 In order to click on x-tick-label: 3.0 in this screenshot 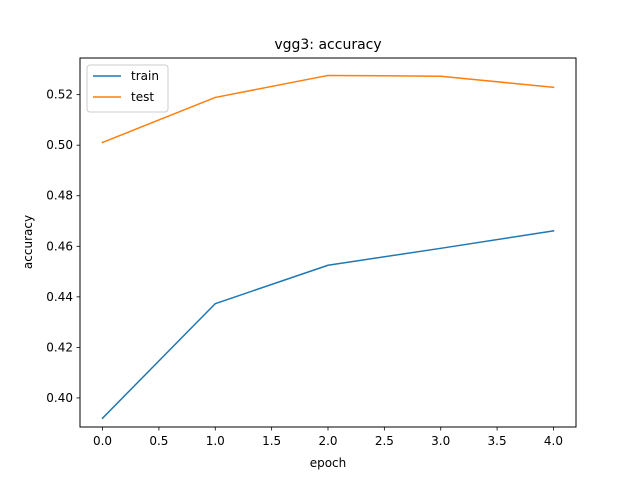, I will do `click(440, 441)`.